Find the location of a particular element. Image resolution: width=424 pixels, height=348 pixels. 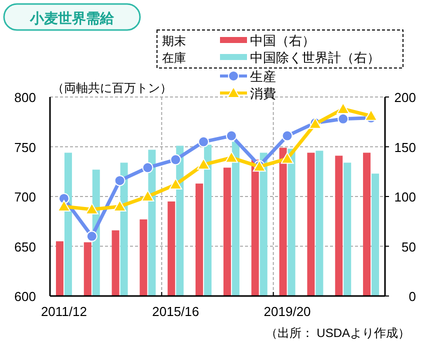

chart-title: 小麦世界需給 is located at coordinates (72, 18).